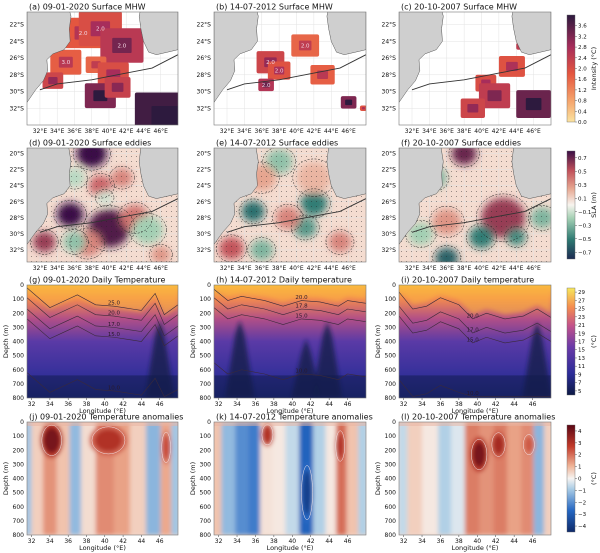  I want to click on y-tick-label: 800, so click(391, 535).